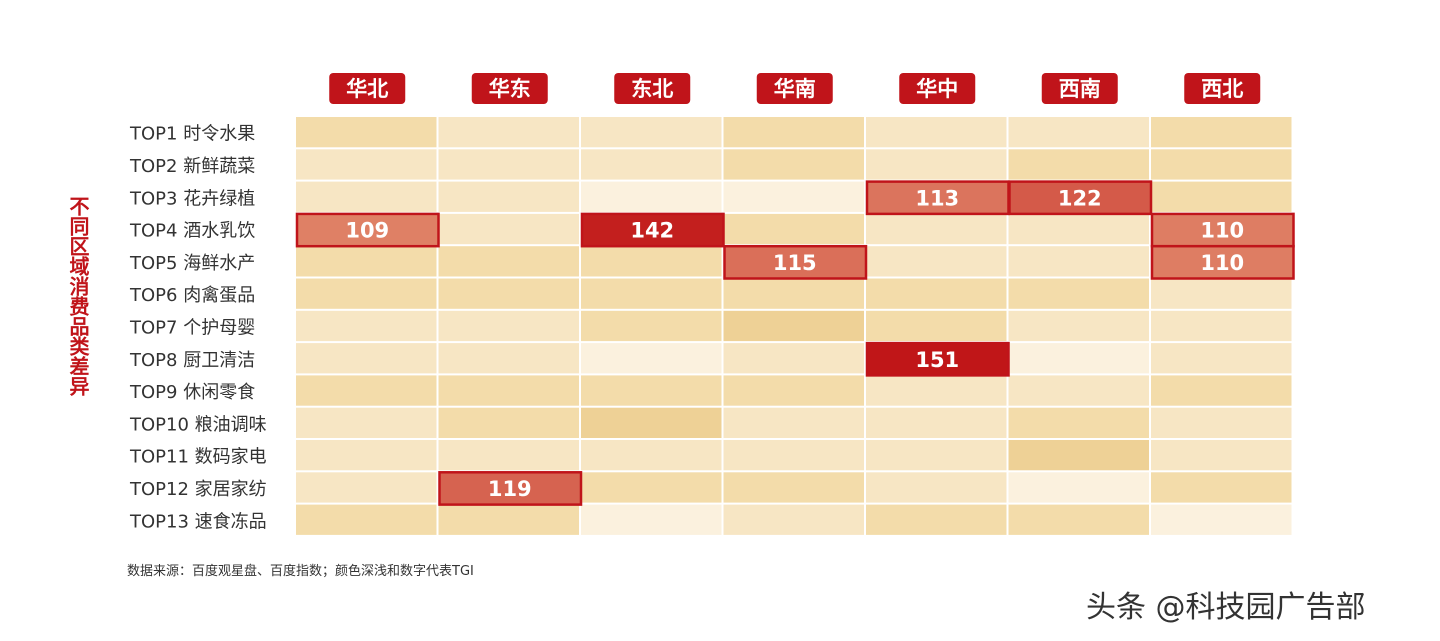 Image resolution: width=1440 pixels, height=641 pixels. Describe the element at coordinates (198, 489) in the screenshot. I see `row-label: TOP12 家居家纺` at that location.